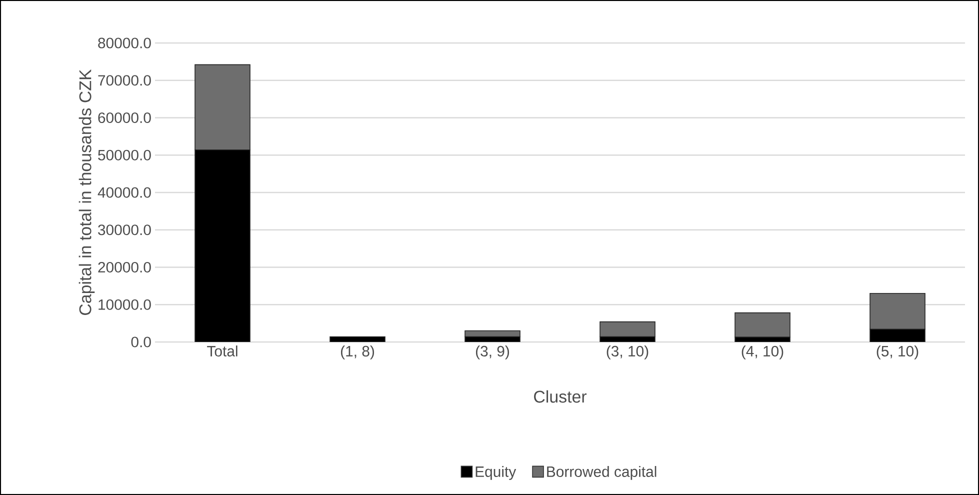 This screenshot has width=979, height=495. Describe the element at coordinates (124, 155) in the screenshot. I see `y-tick-label: 50000.0` at that location.